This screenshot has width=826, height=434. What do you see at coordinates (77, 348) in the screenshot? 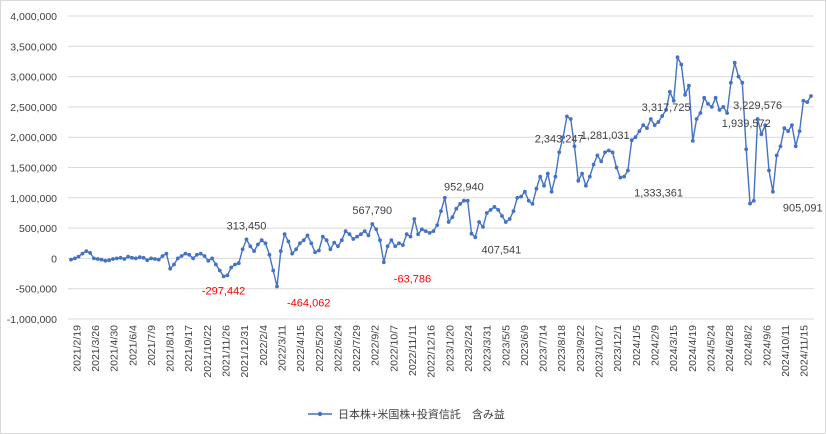
I see `x-tick-label: 2021/2/19` at bounding box center [77, 348].